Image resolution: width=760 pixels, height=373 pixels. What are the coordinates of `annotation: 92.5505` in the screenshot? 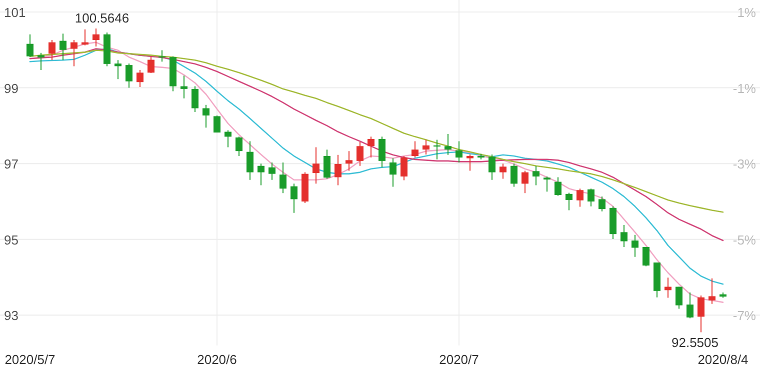 It's located at (695, 342).